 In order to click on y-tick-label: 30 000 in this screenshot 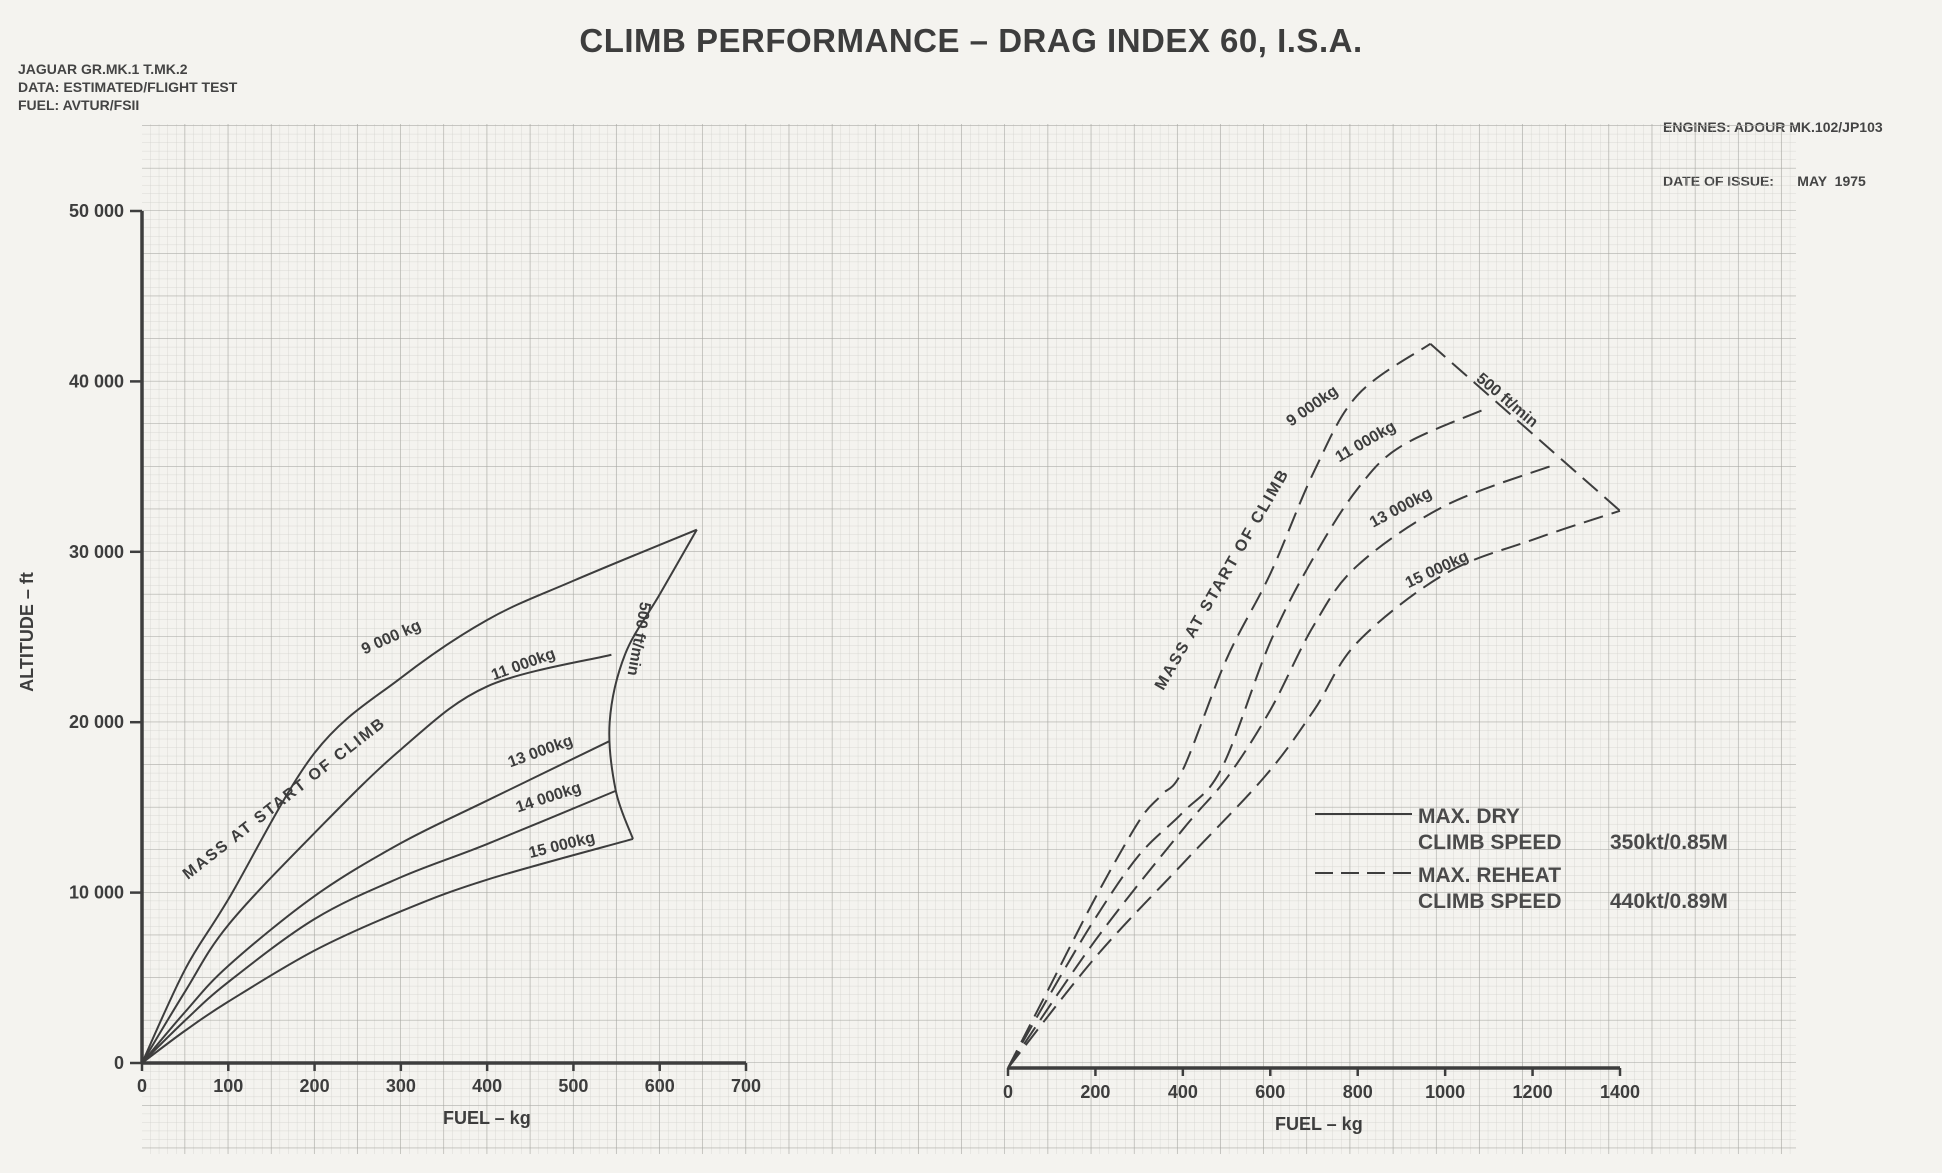, I will do `click(96, 552)`.